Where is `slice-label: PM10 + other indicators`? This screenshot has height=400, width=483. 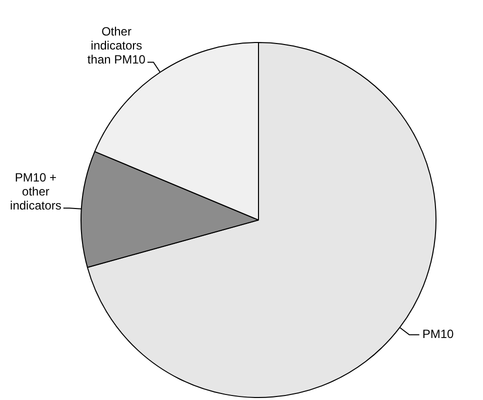 slice-label: PM10 + other indicators is located at coordinates (36, 191).